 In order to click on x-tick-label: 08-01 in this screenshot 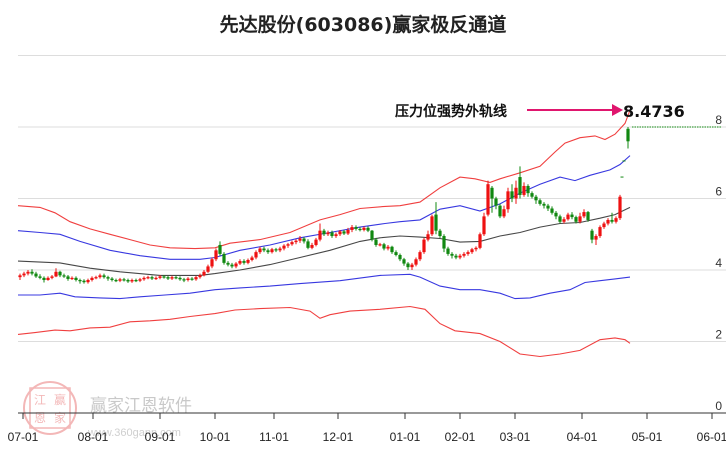, I will do `click(93, 437)`.